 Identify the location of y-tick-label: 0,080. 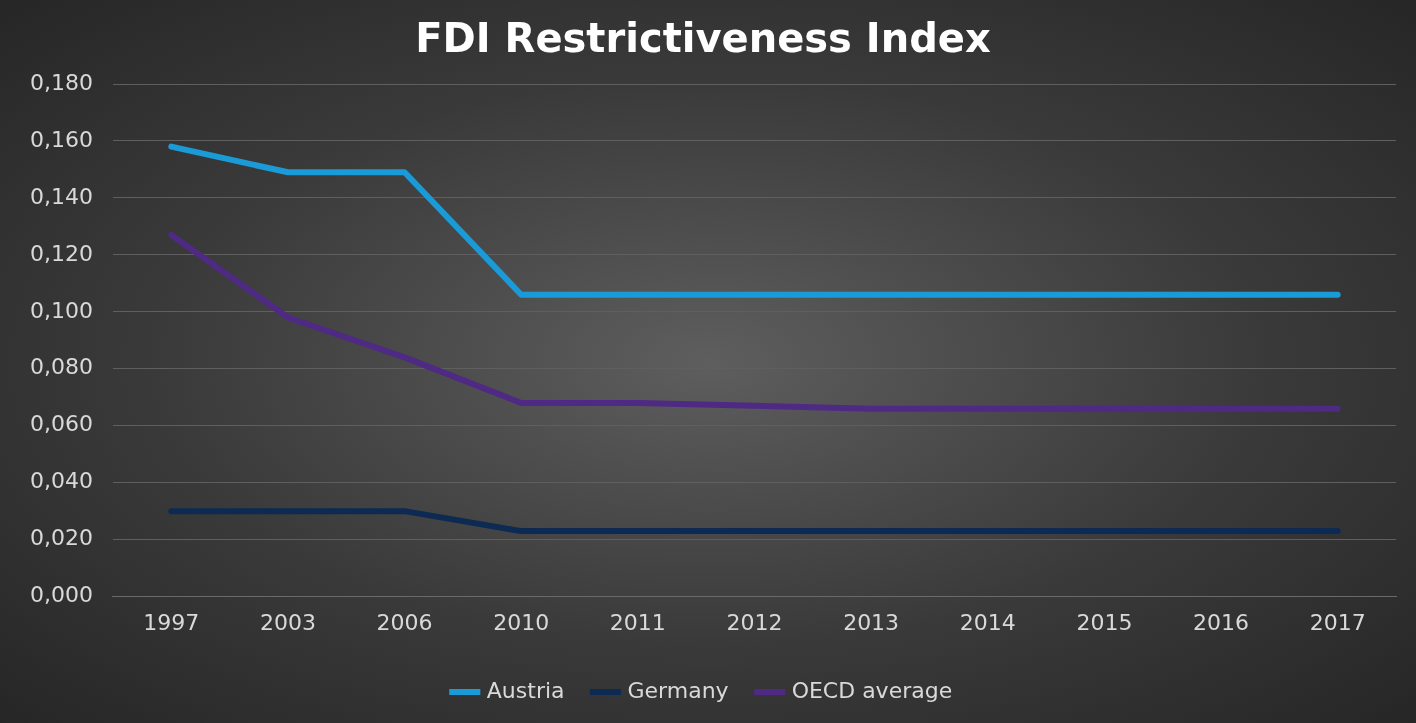
(61, 367).